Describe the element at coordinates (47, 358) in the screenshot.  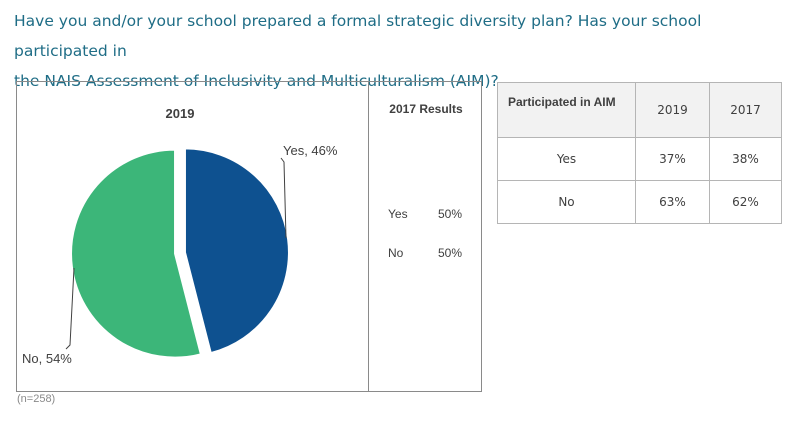
I see `pie-data-label: No, 54%` at that location.